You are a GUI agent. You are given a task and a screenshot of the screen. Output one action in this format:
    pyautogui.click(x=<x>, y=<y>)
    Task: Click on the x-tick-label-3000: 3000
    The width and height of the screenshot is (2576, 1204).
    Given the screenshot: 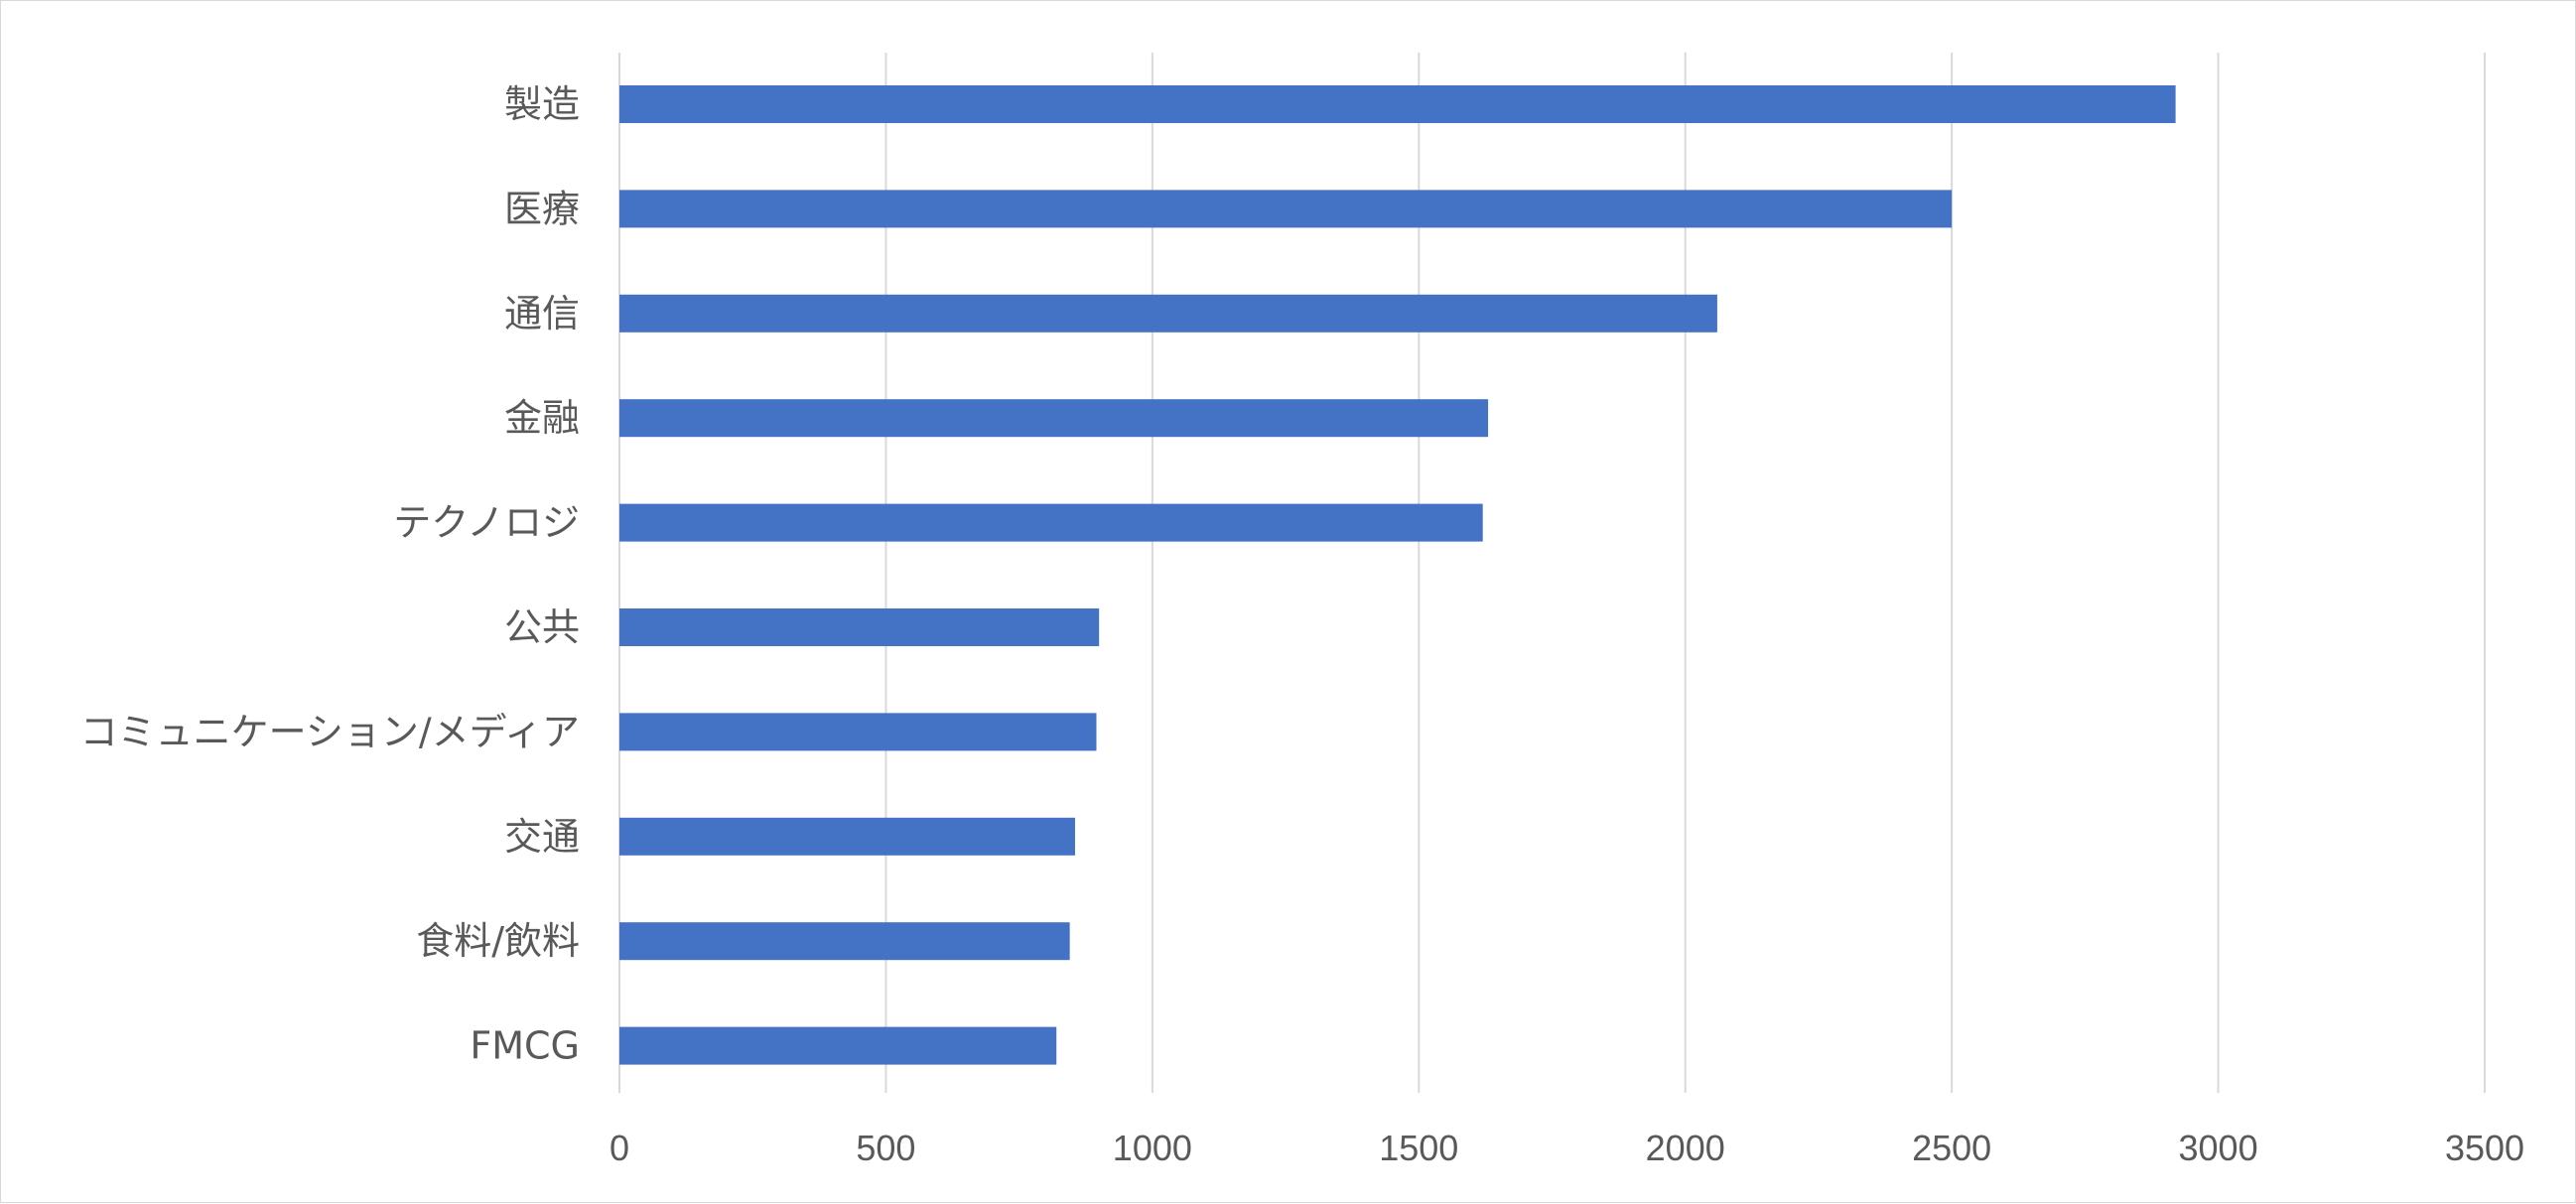 What is the action you would take?
    pyautogui.click(x=2218, y=1148)
    